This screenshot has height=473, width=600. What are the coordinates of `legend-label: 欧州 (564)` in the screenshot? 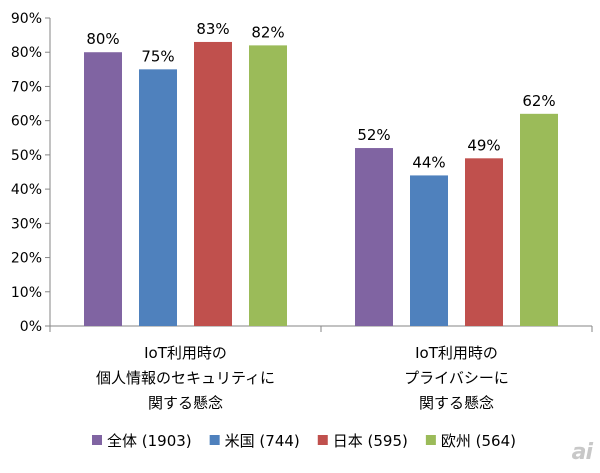 It's located at (478, 441).